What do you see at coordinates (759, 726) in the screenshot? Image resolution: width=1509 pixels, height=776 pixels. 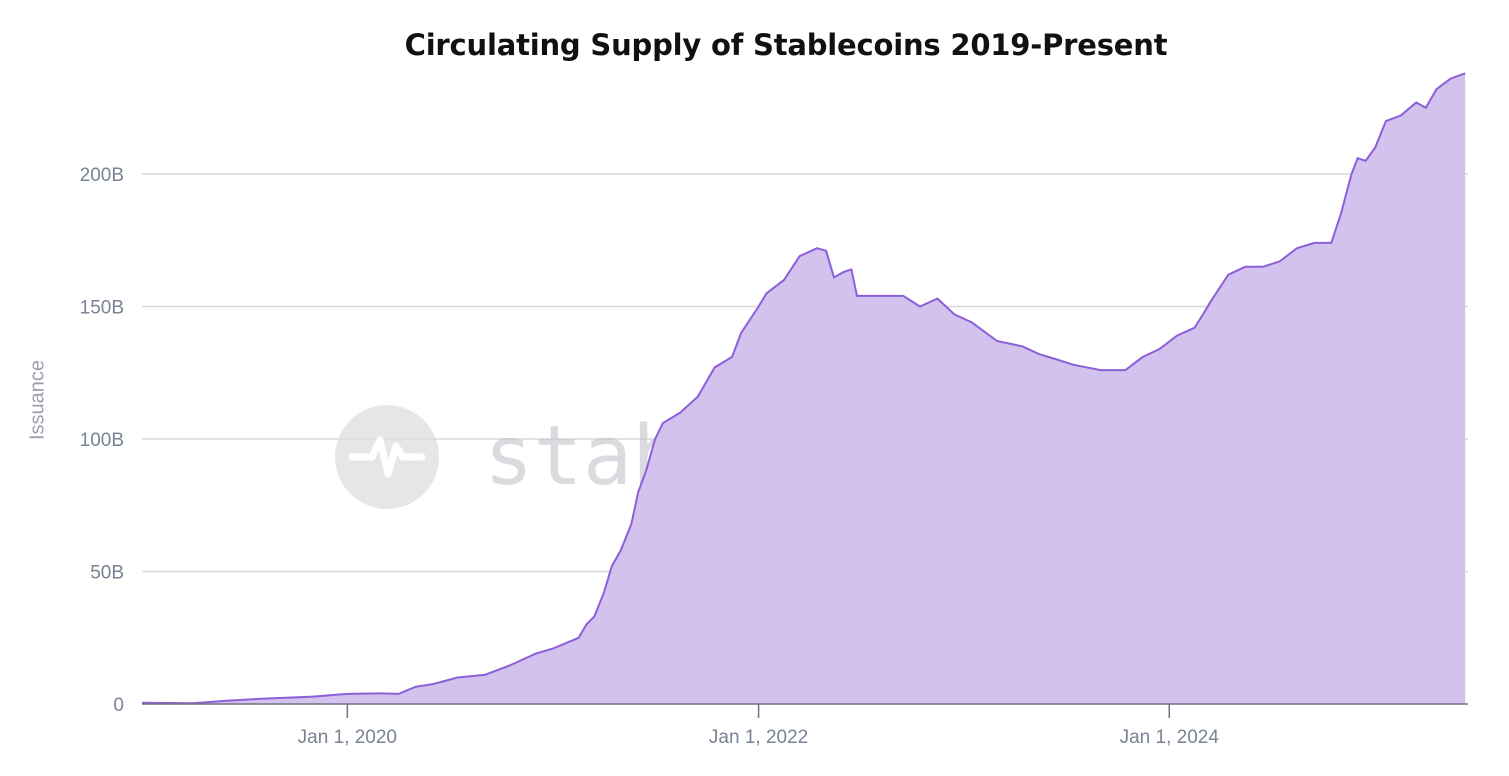 I see `x-ticks: Jan 1, 2020 Jan 1, 2022 Jan 1, 2024` at bounding box center [759, 726].